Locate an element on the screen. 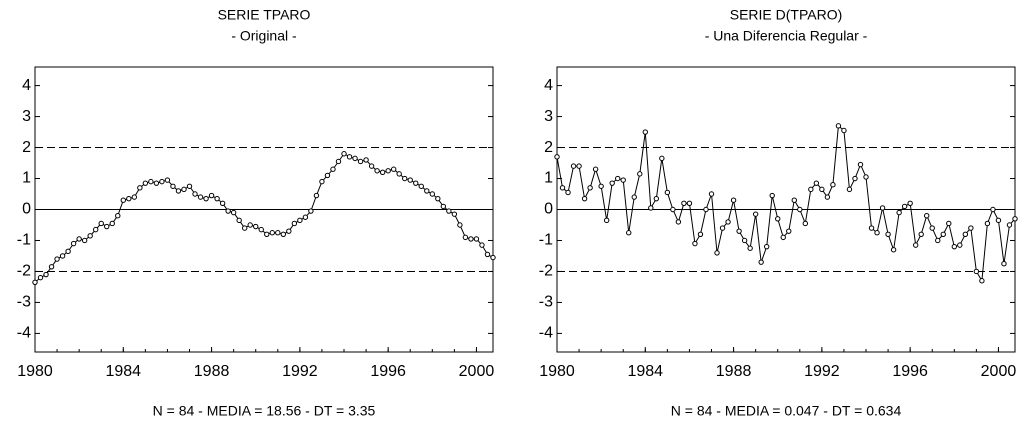 The height and width of the screenshot is (430, 1030). x-tick-label: 1988 is located at coordinates (734, 371).